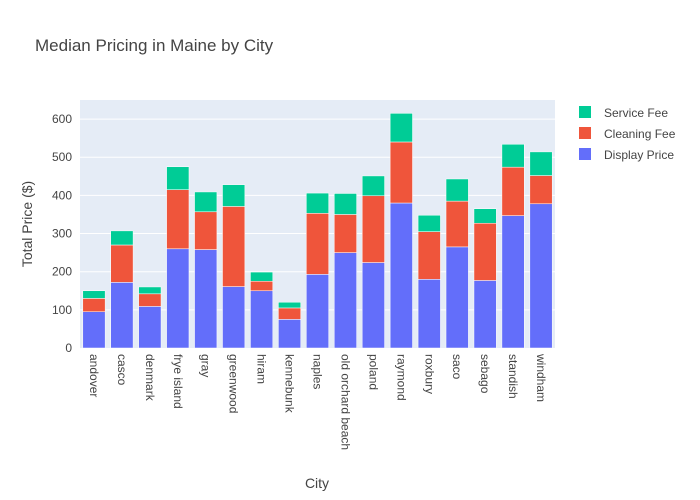  Describe the element at coordinates (94, 375) in the screenshot. I see `x-tick-andover: andover` at that location.